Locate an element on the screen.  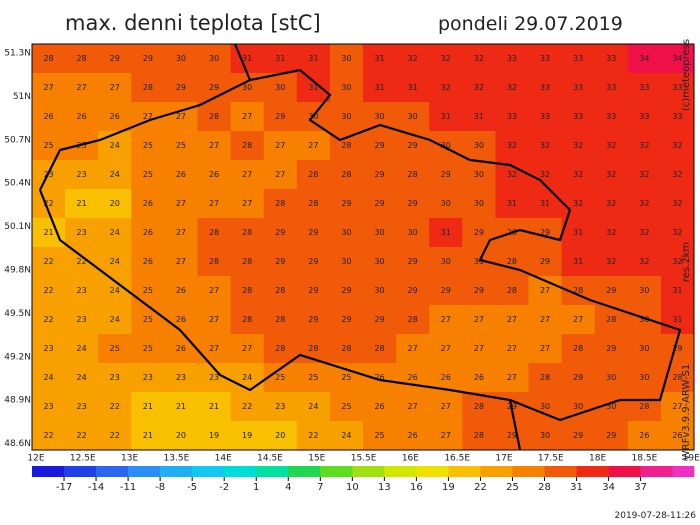
colorbar-label: 34 is located at coordinates (608, 487).